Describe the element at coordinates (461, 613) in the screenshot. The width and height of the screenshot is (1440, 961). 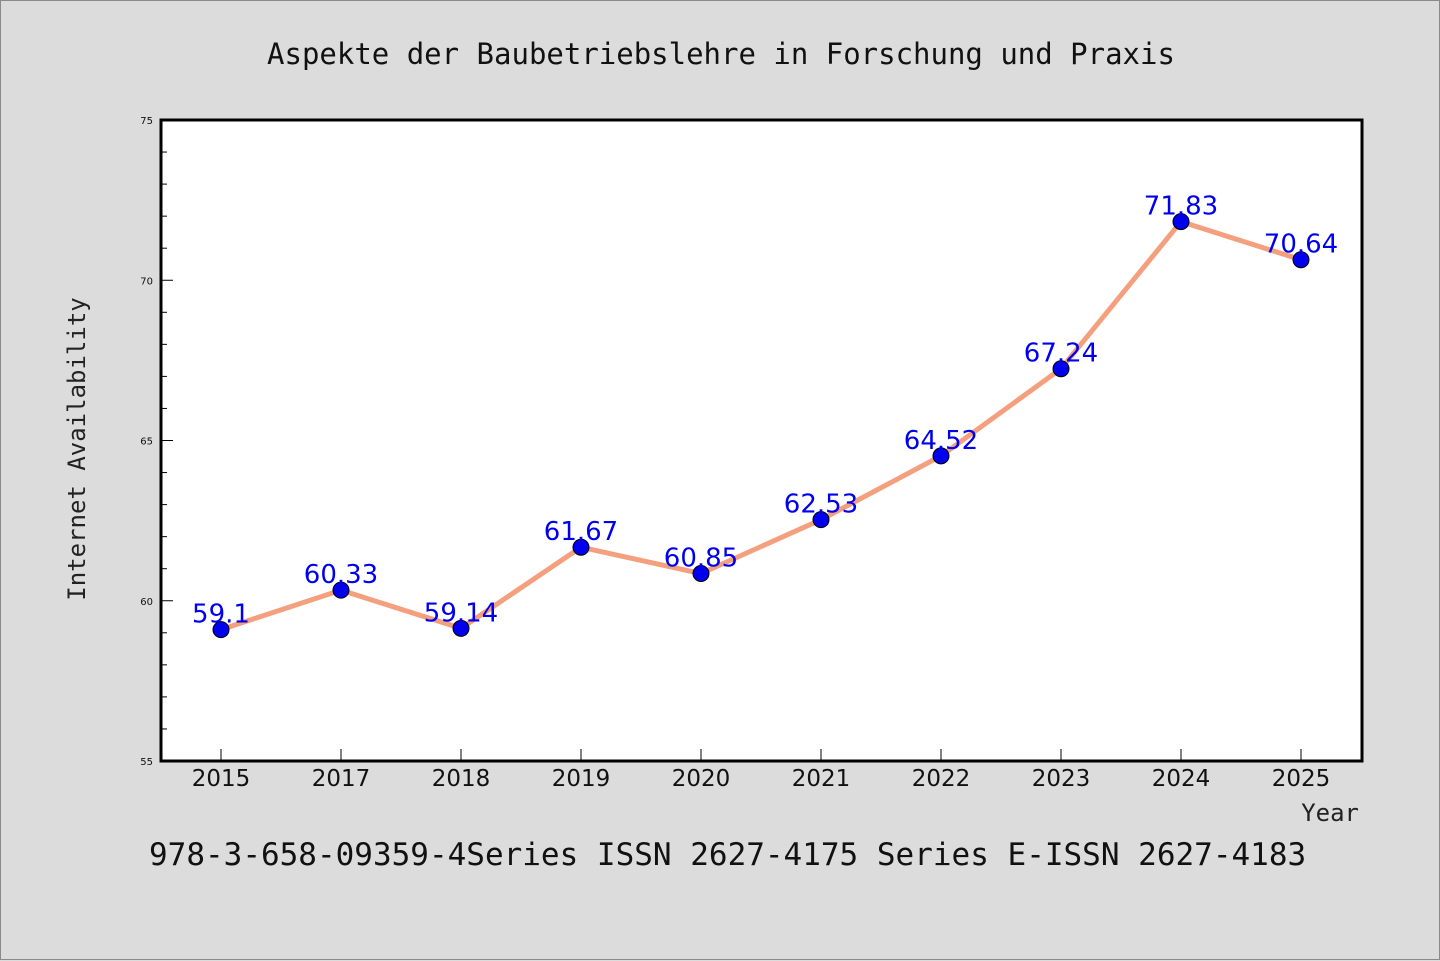
I see `data-label: 59.14` at that location.